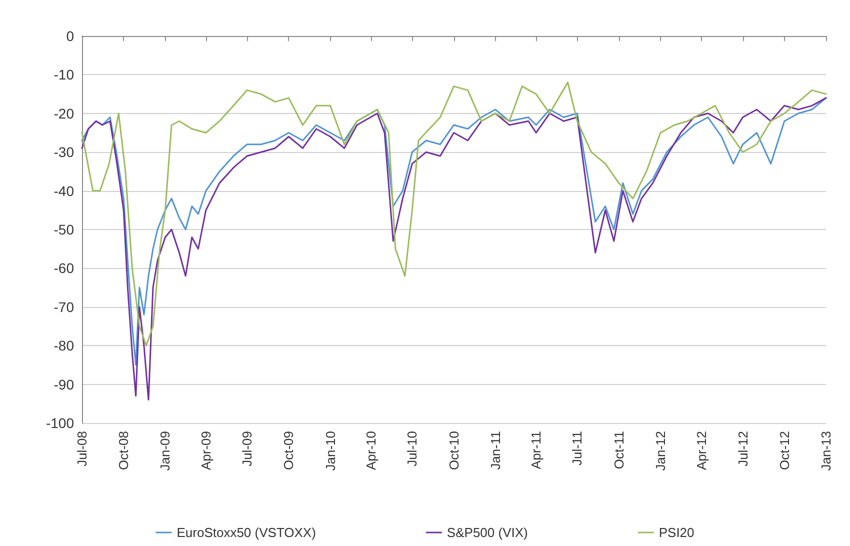  What do you see at coordinates (64, 152) in the screenshot?
I see `y-tick-label: -30` at bounding box center [64, 152].